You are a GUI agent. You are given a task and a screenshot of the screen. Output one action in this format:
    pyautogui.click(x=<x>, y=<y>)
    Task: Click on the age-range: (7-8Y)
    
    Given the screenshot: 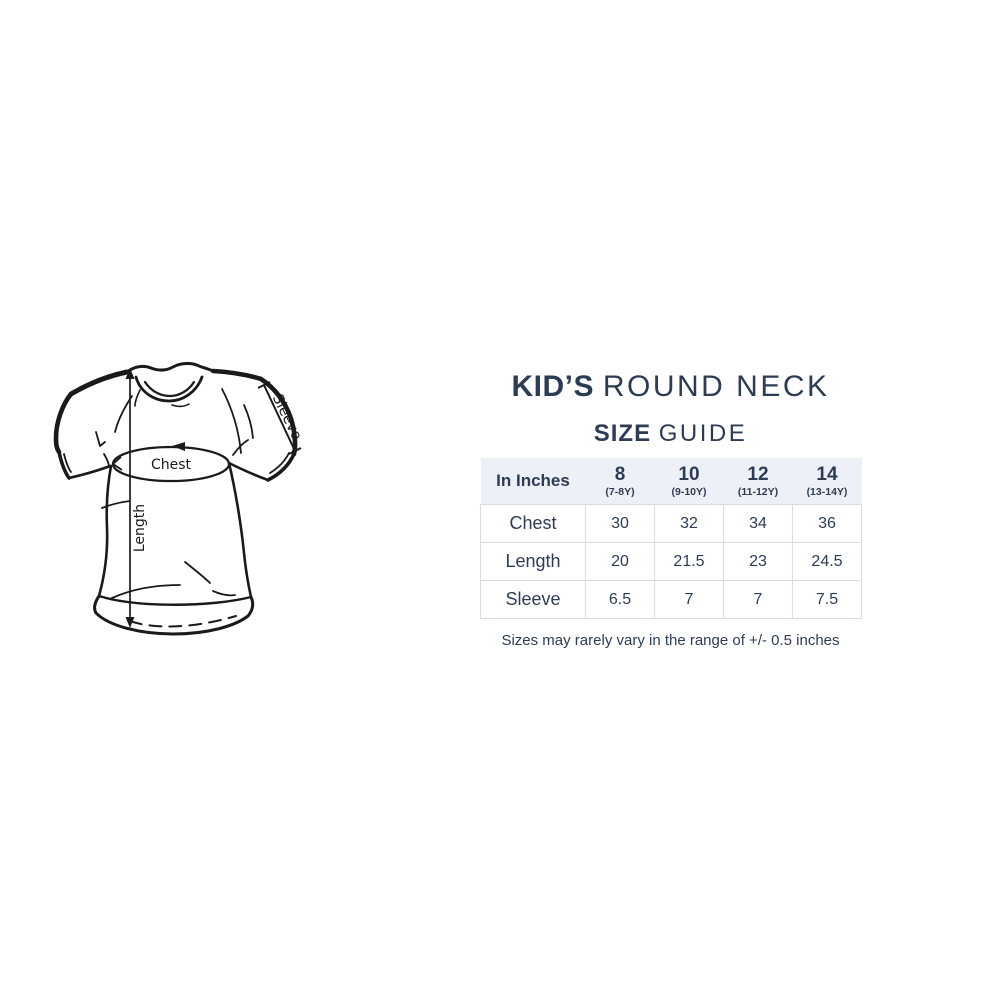 What is the action you would take?
    pyautogui.click(x=620, y=491)
    